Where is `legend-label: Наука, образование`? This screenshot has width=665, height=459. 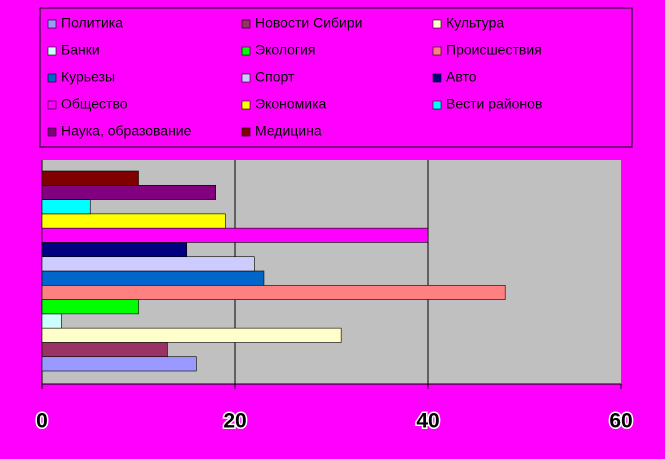
legend-label: Наука, образование is located at coordinates (126, 131).